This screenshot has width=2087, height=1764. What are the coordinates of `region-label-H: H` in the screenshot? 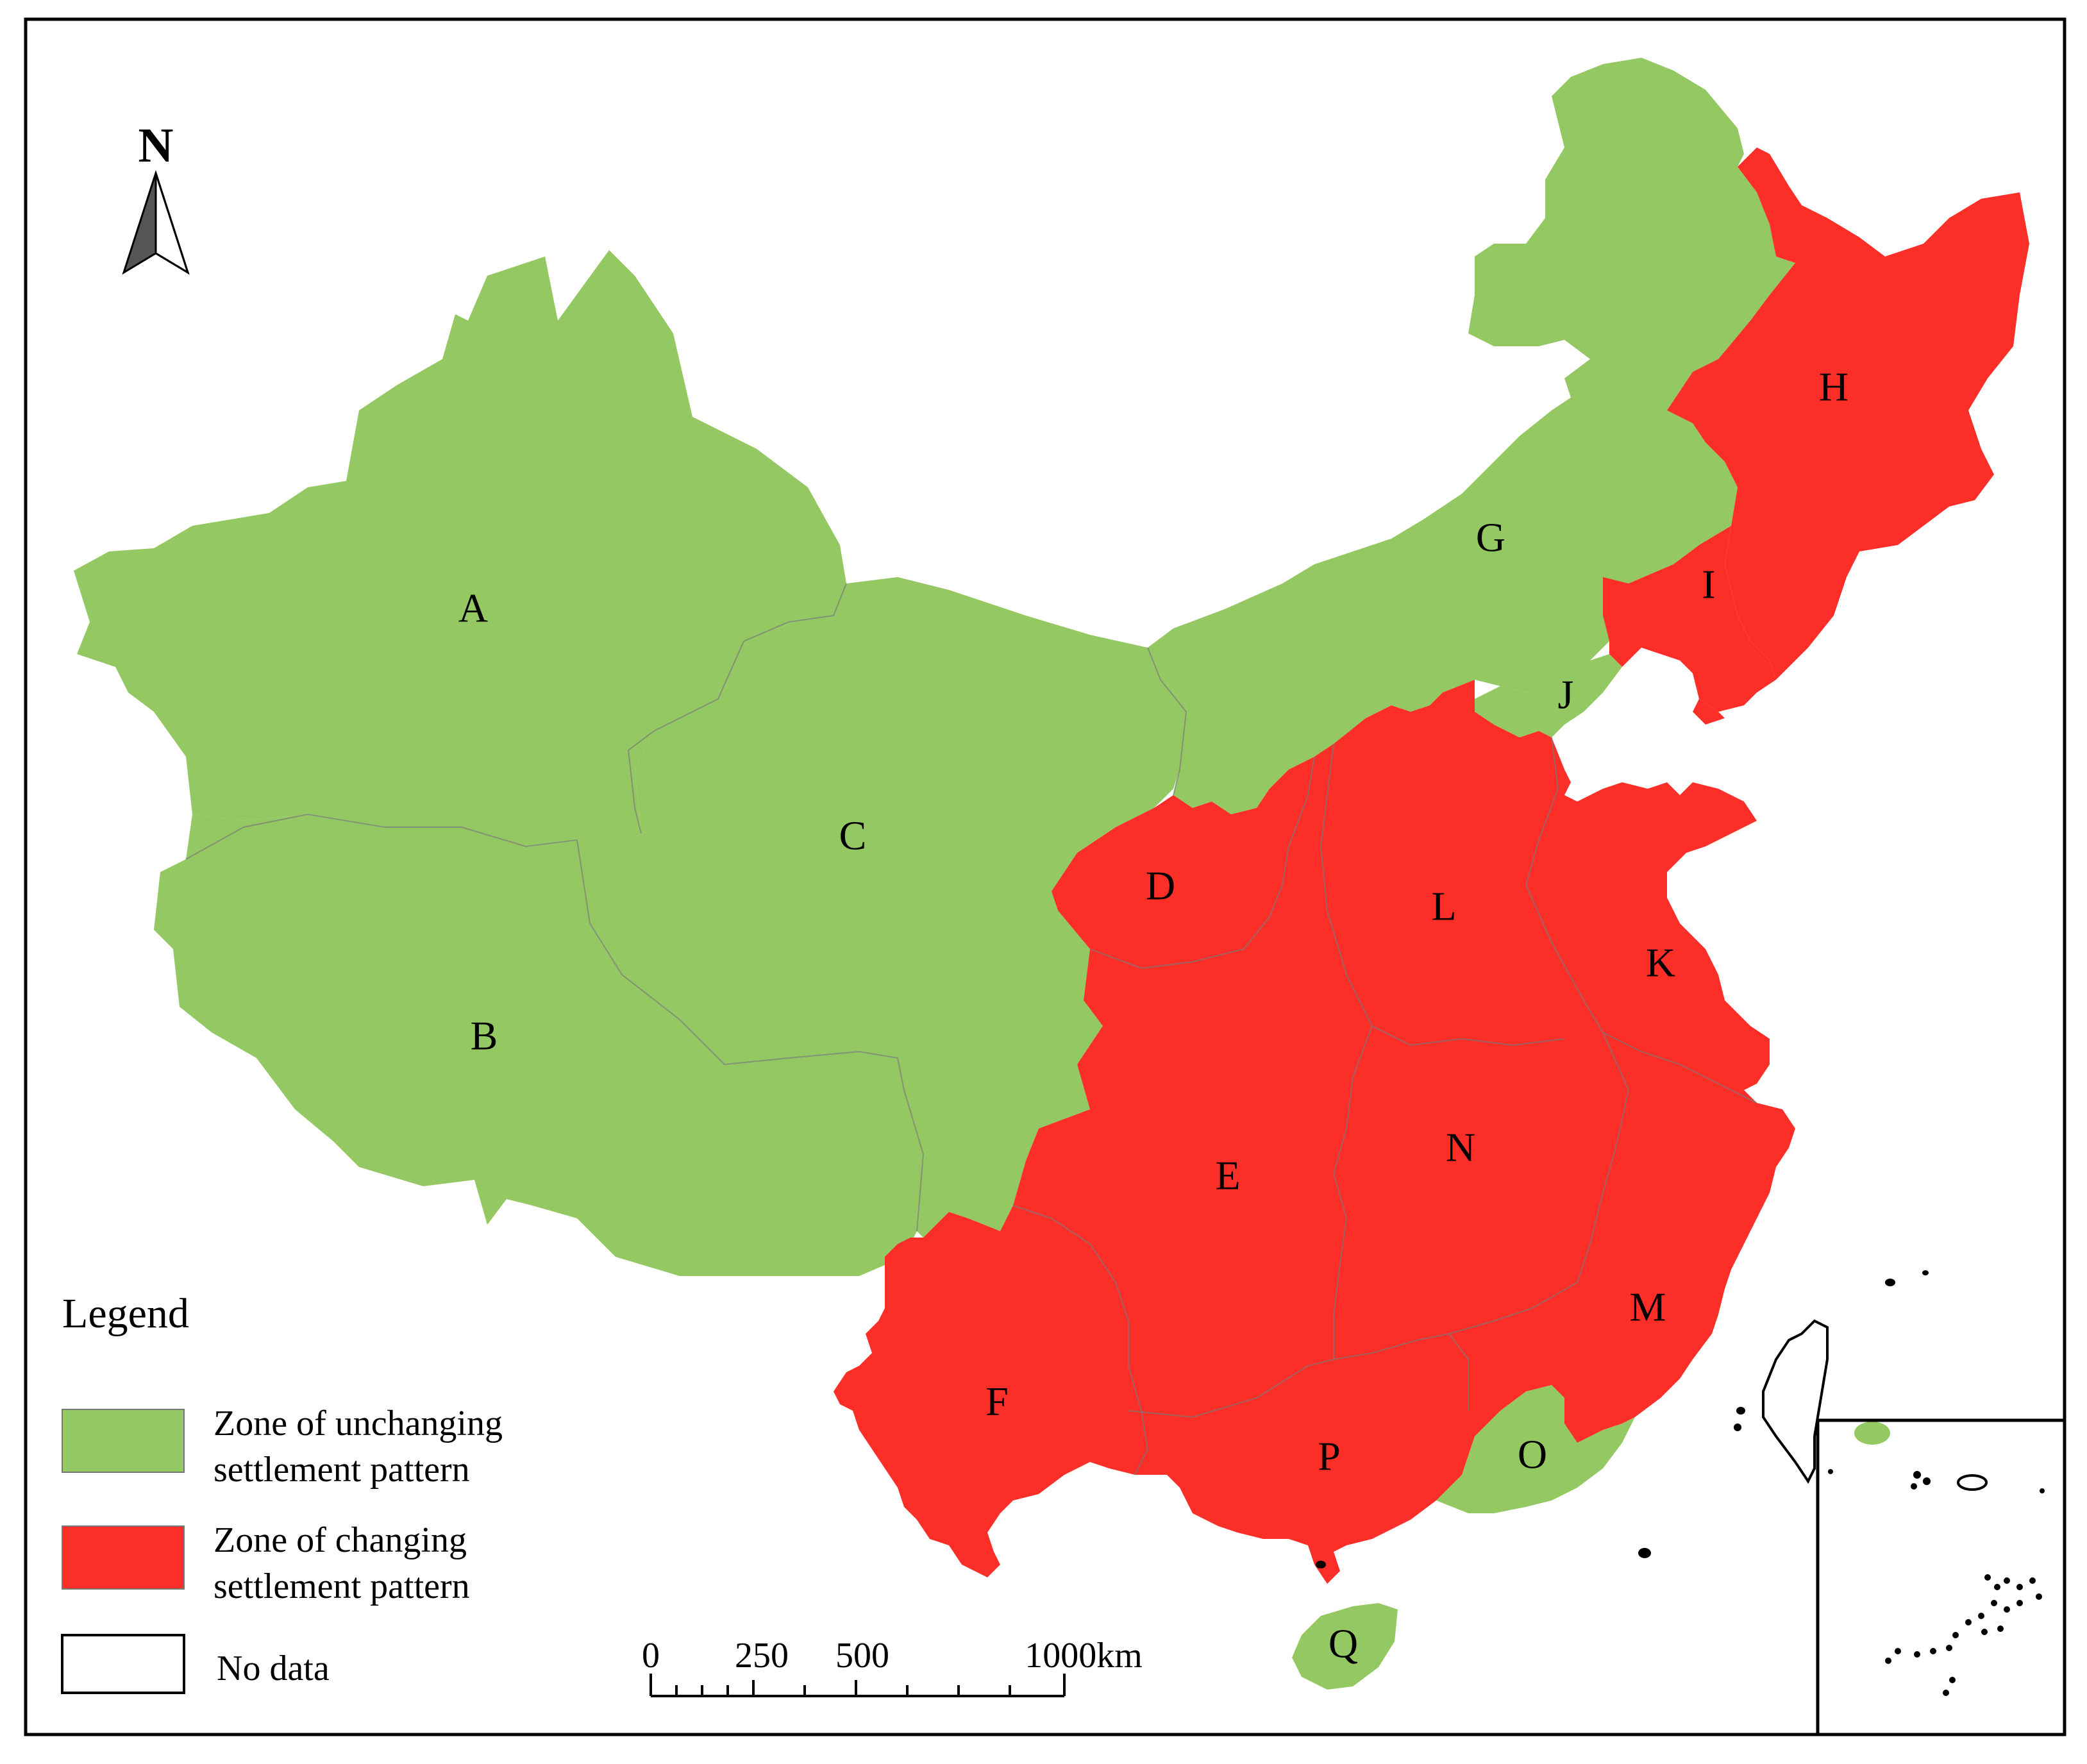 It's located at (1833, 387).